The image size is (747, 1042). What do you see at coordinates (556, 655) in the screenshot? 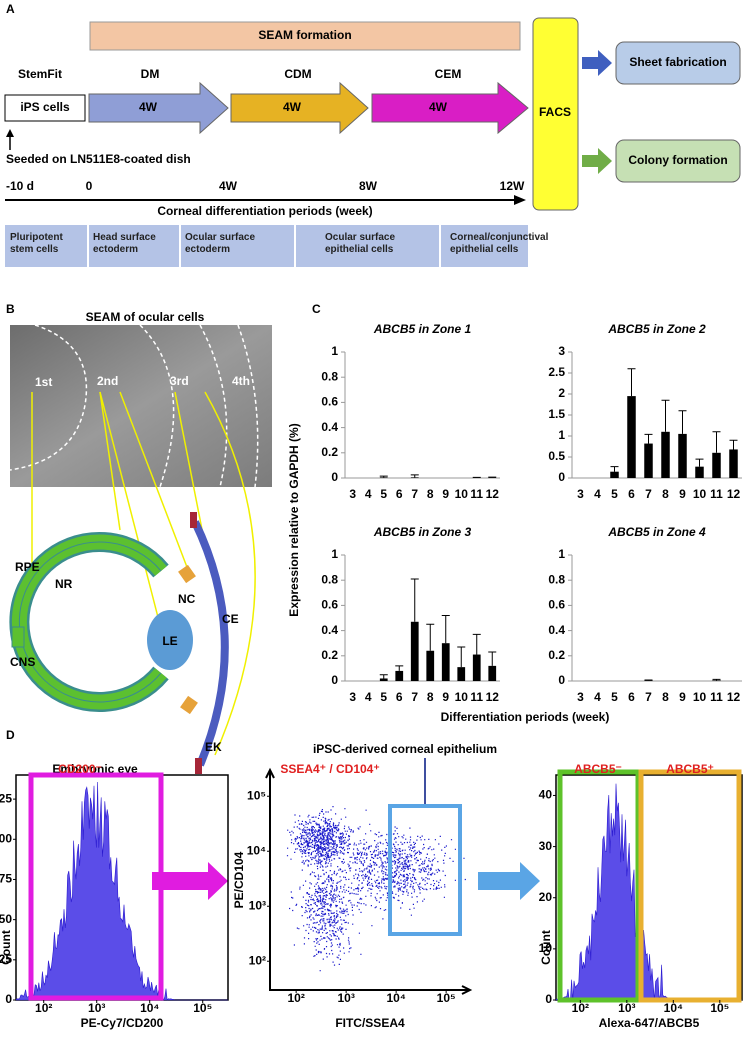
I see `y-tick-label: 0.2` at bounding box center [556, 655].